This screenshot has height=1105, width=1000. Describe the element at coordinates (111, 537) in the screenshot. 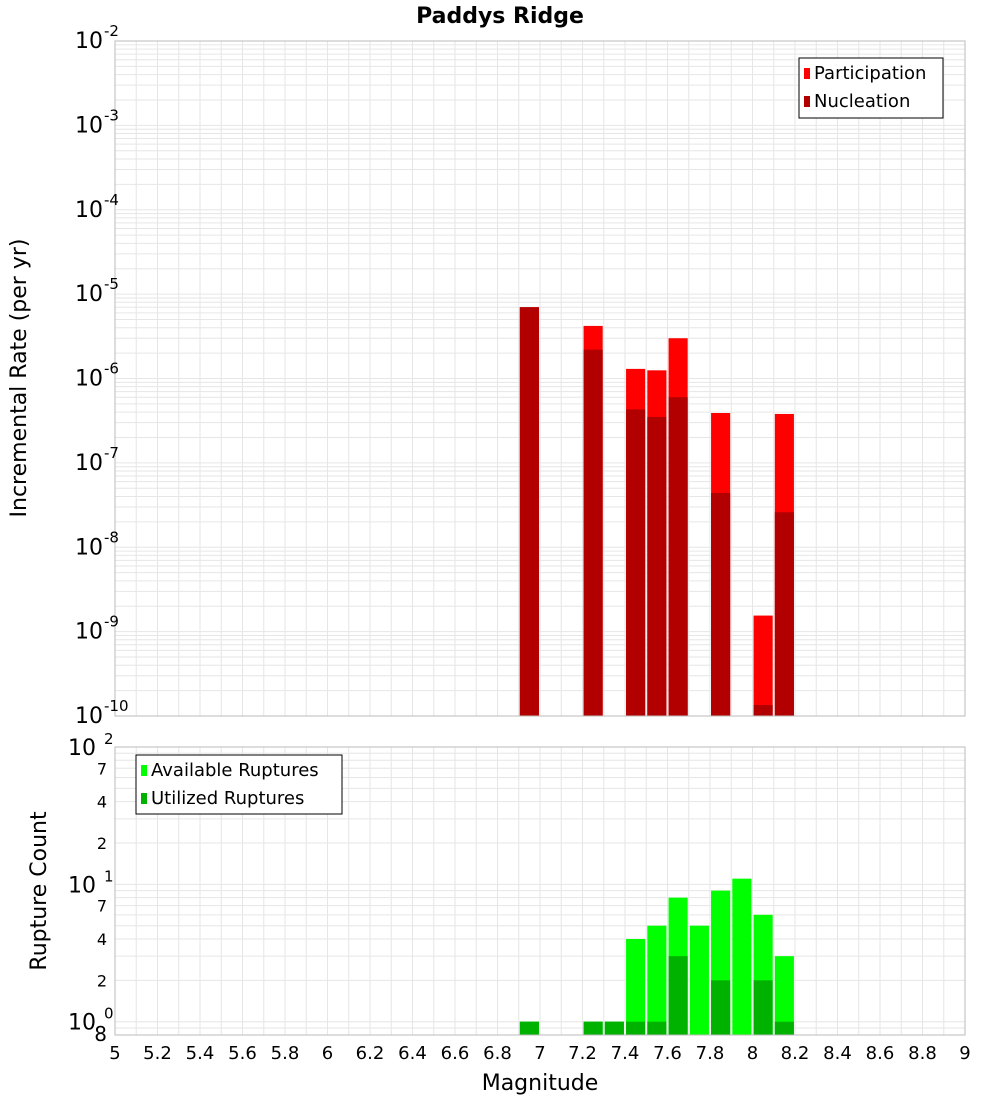

I see `y-tick-label-exponent: -8` at that location.